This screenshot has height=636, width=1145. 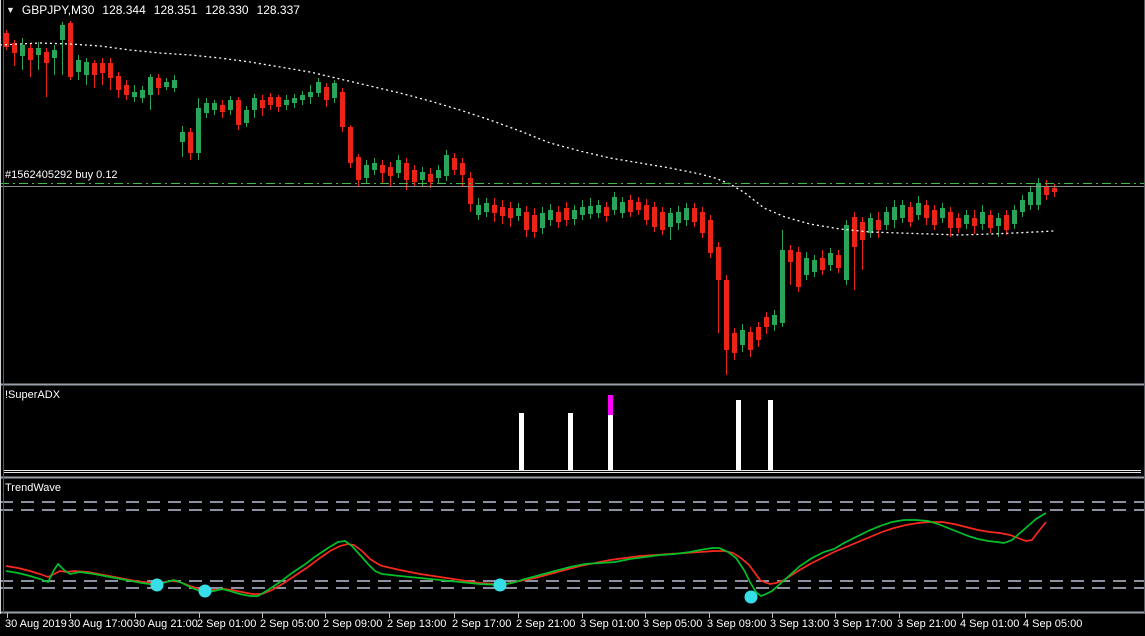 I want to click on time-axis-label: 4 Sep 01:00, so click(x=990, y=624).